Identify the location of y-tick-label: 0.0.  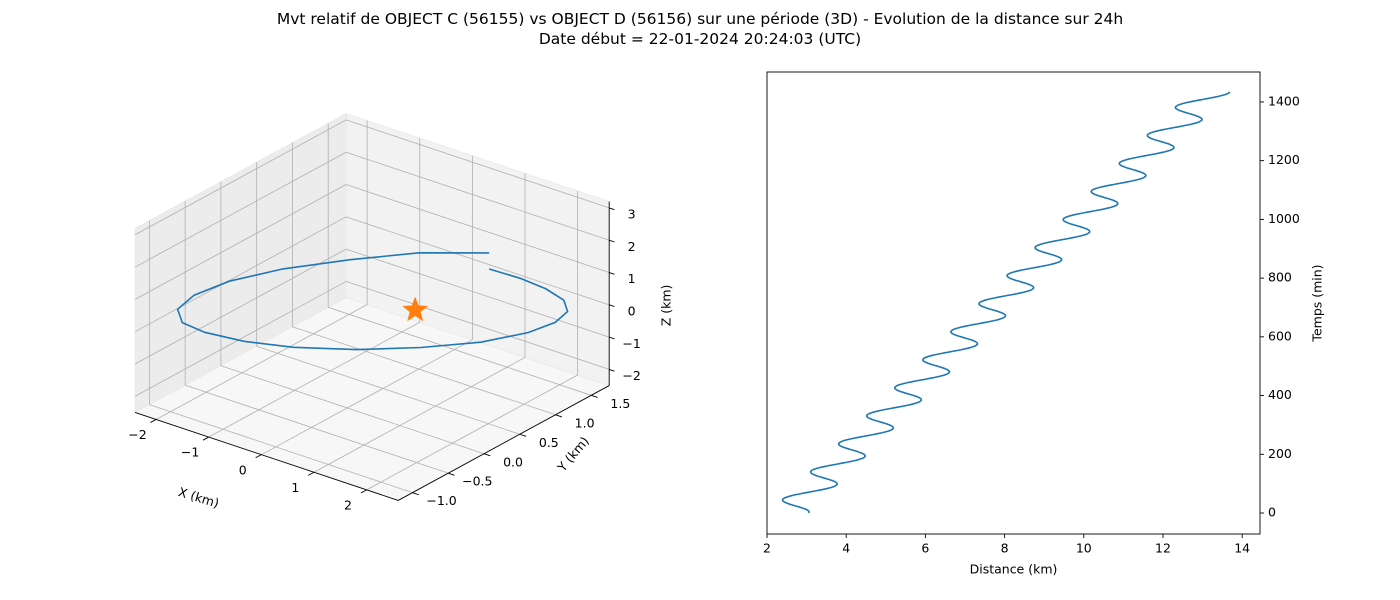
(513, 461).